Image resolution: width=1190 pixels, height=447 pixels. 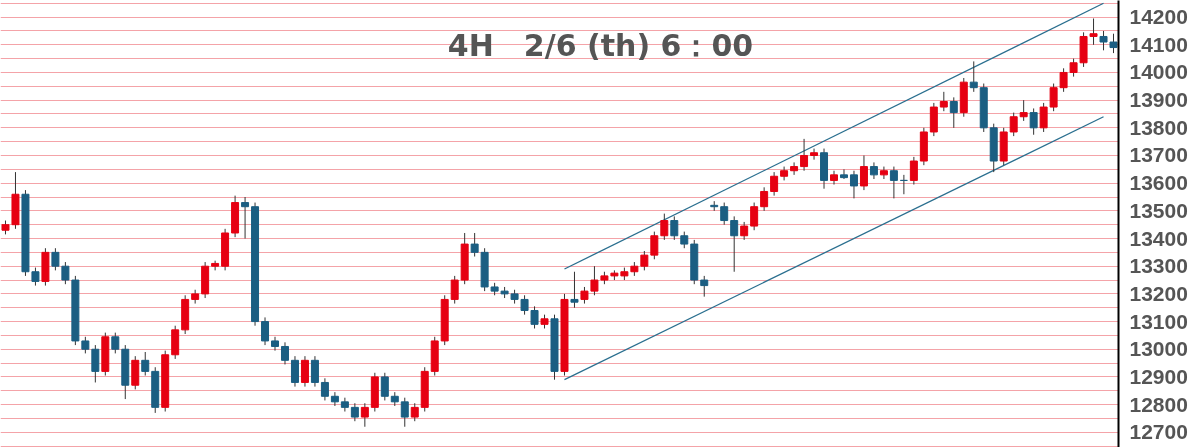 I want to click on y-tick-label: 13000, so click(x=1158, y=349).